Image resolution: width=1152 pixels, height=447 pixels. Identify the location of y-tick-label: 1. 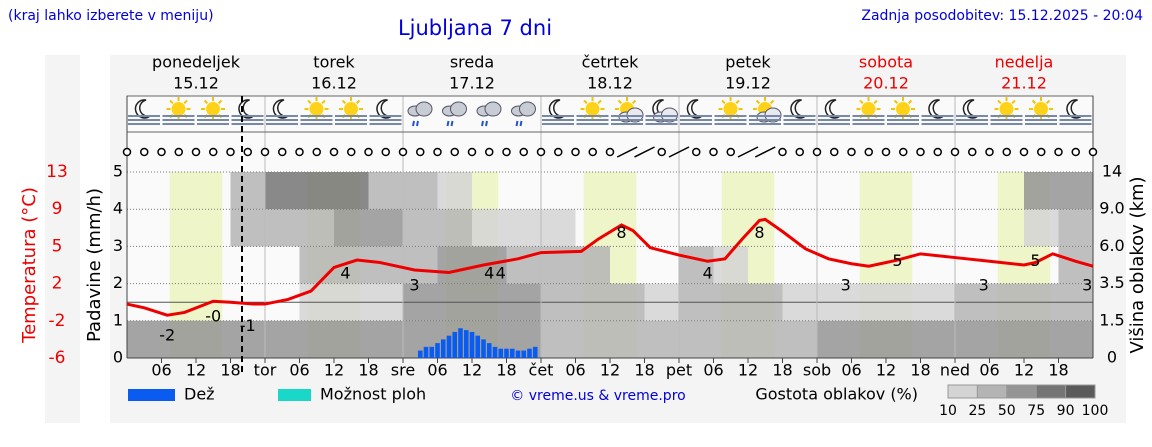
(118, 319).